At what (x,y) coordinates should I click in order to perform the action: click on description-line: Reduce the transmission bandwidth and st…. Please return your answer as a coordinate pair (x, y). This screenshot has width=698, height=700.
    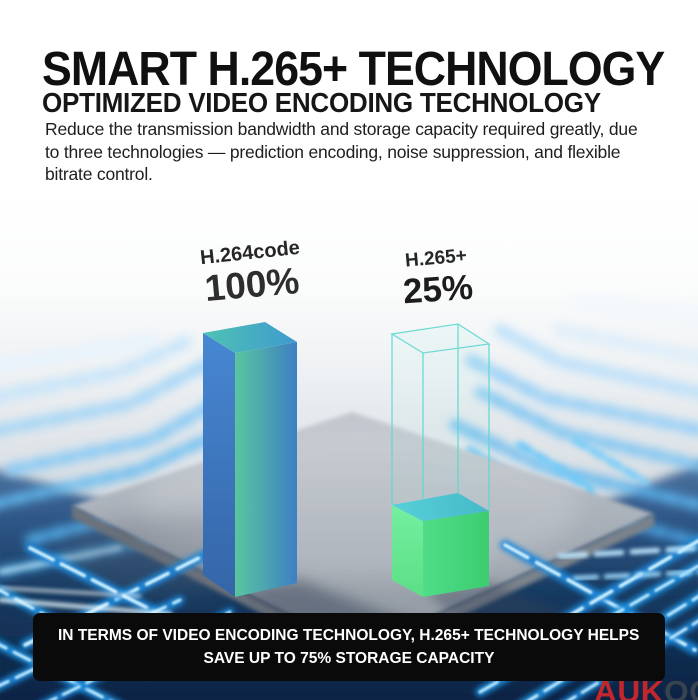
    Looking at the image, I should click on (341, 129).